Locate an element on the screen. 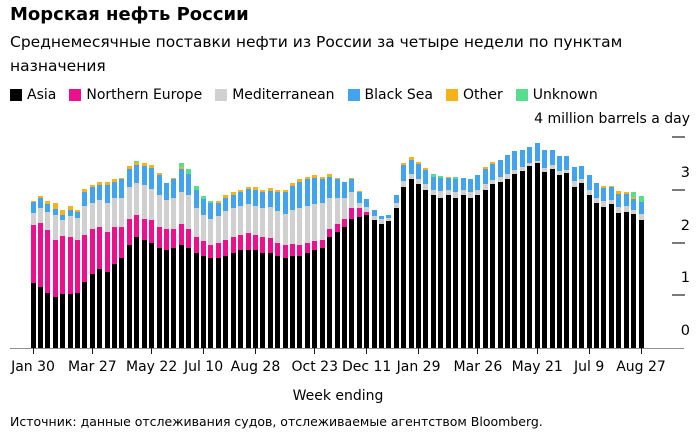 This screenshot has width=697, height=444. legend-item-mediterranean: Mediterranean is located at coordinates (275, 95).